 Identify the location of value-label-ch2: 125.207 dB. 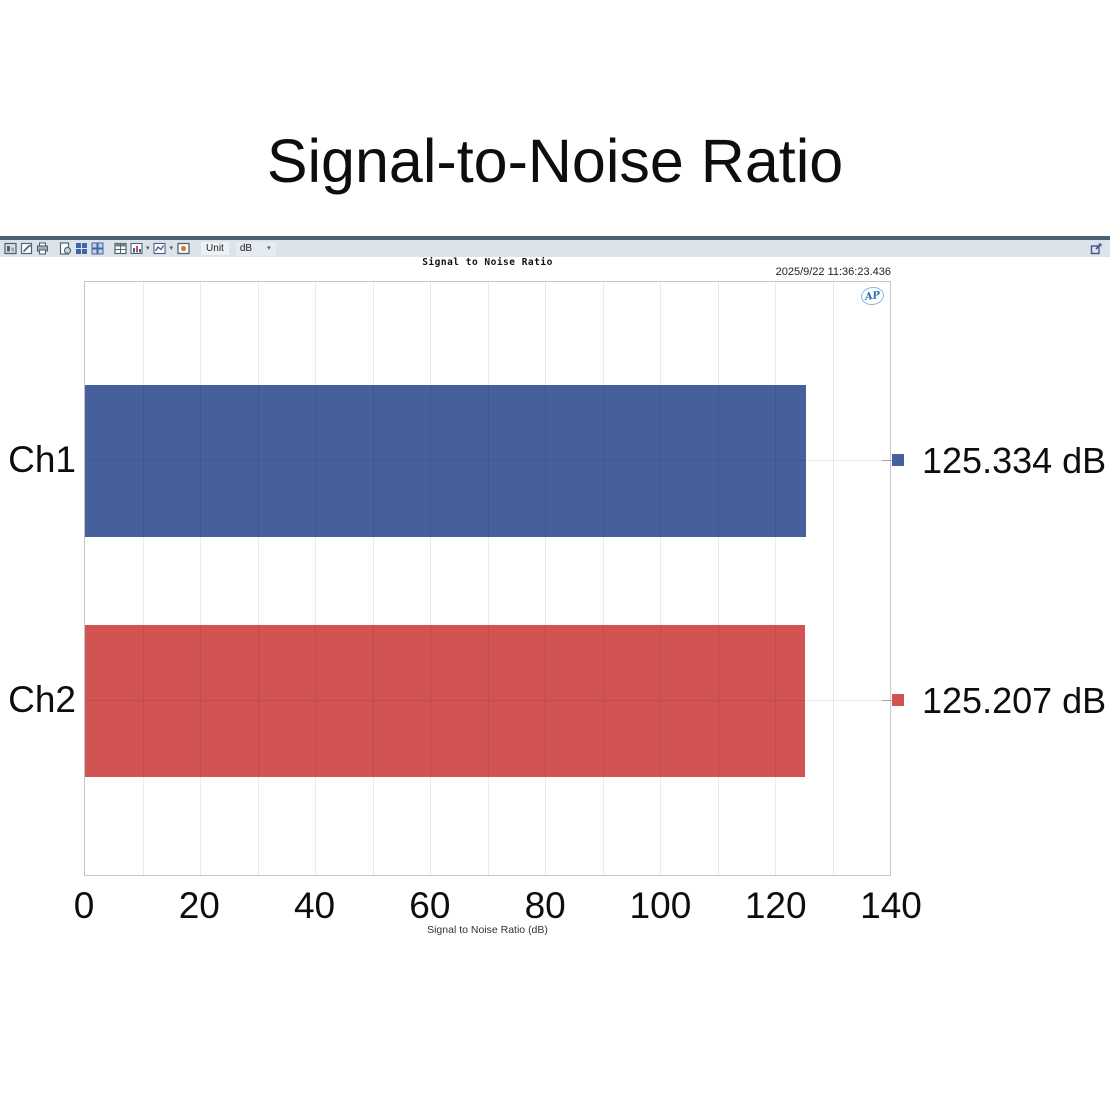
(1014, 700).